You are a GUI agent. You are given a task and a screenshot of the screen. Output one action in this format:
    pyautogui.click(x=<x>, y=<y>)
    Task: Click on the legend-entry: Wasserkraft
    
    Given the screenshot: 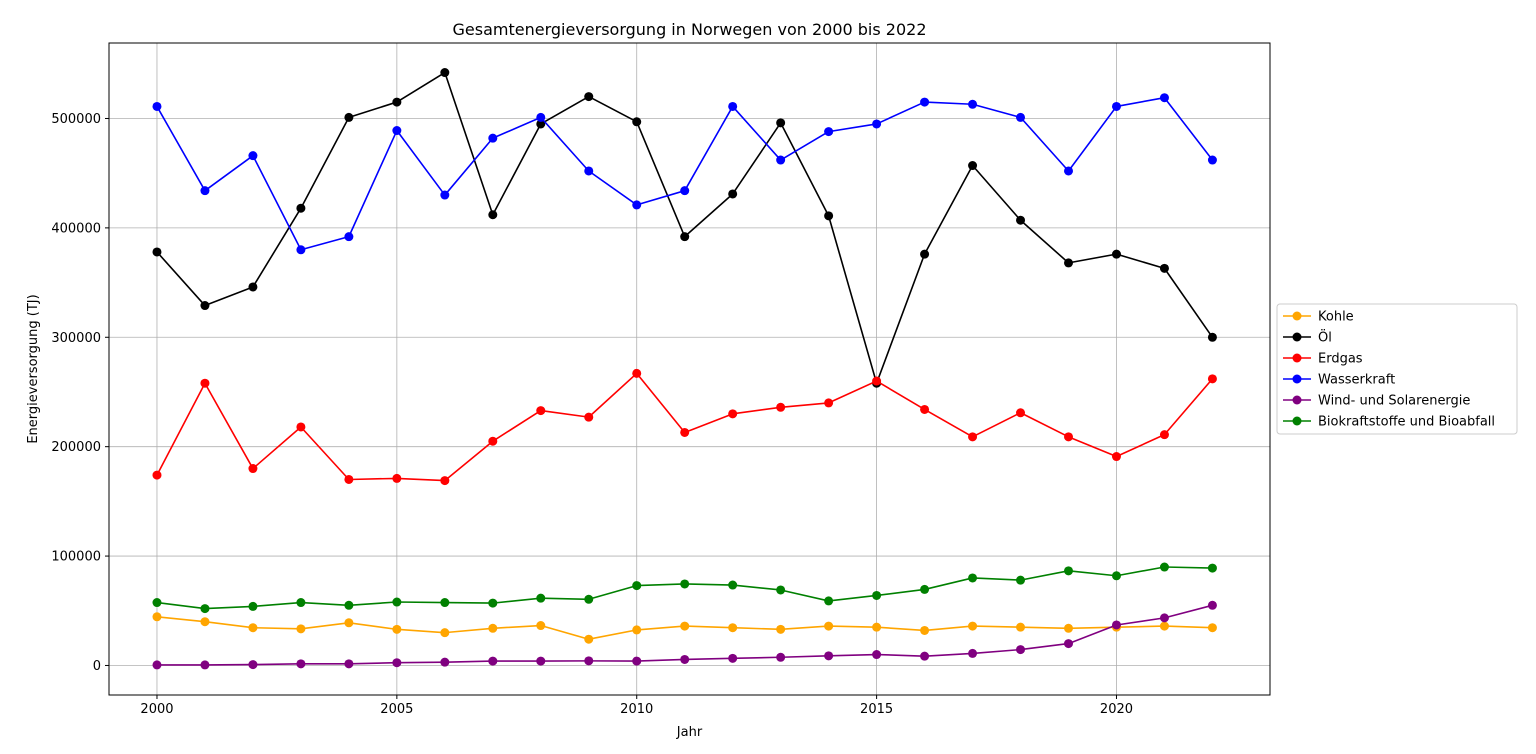 What is the action you would take?
    pyautogui.click(x=1339, y=380)
    